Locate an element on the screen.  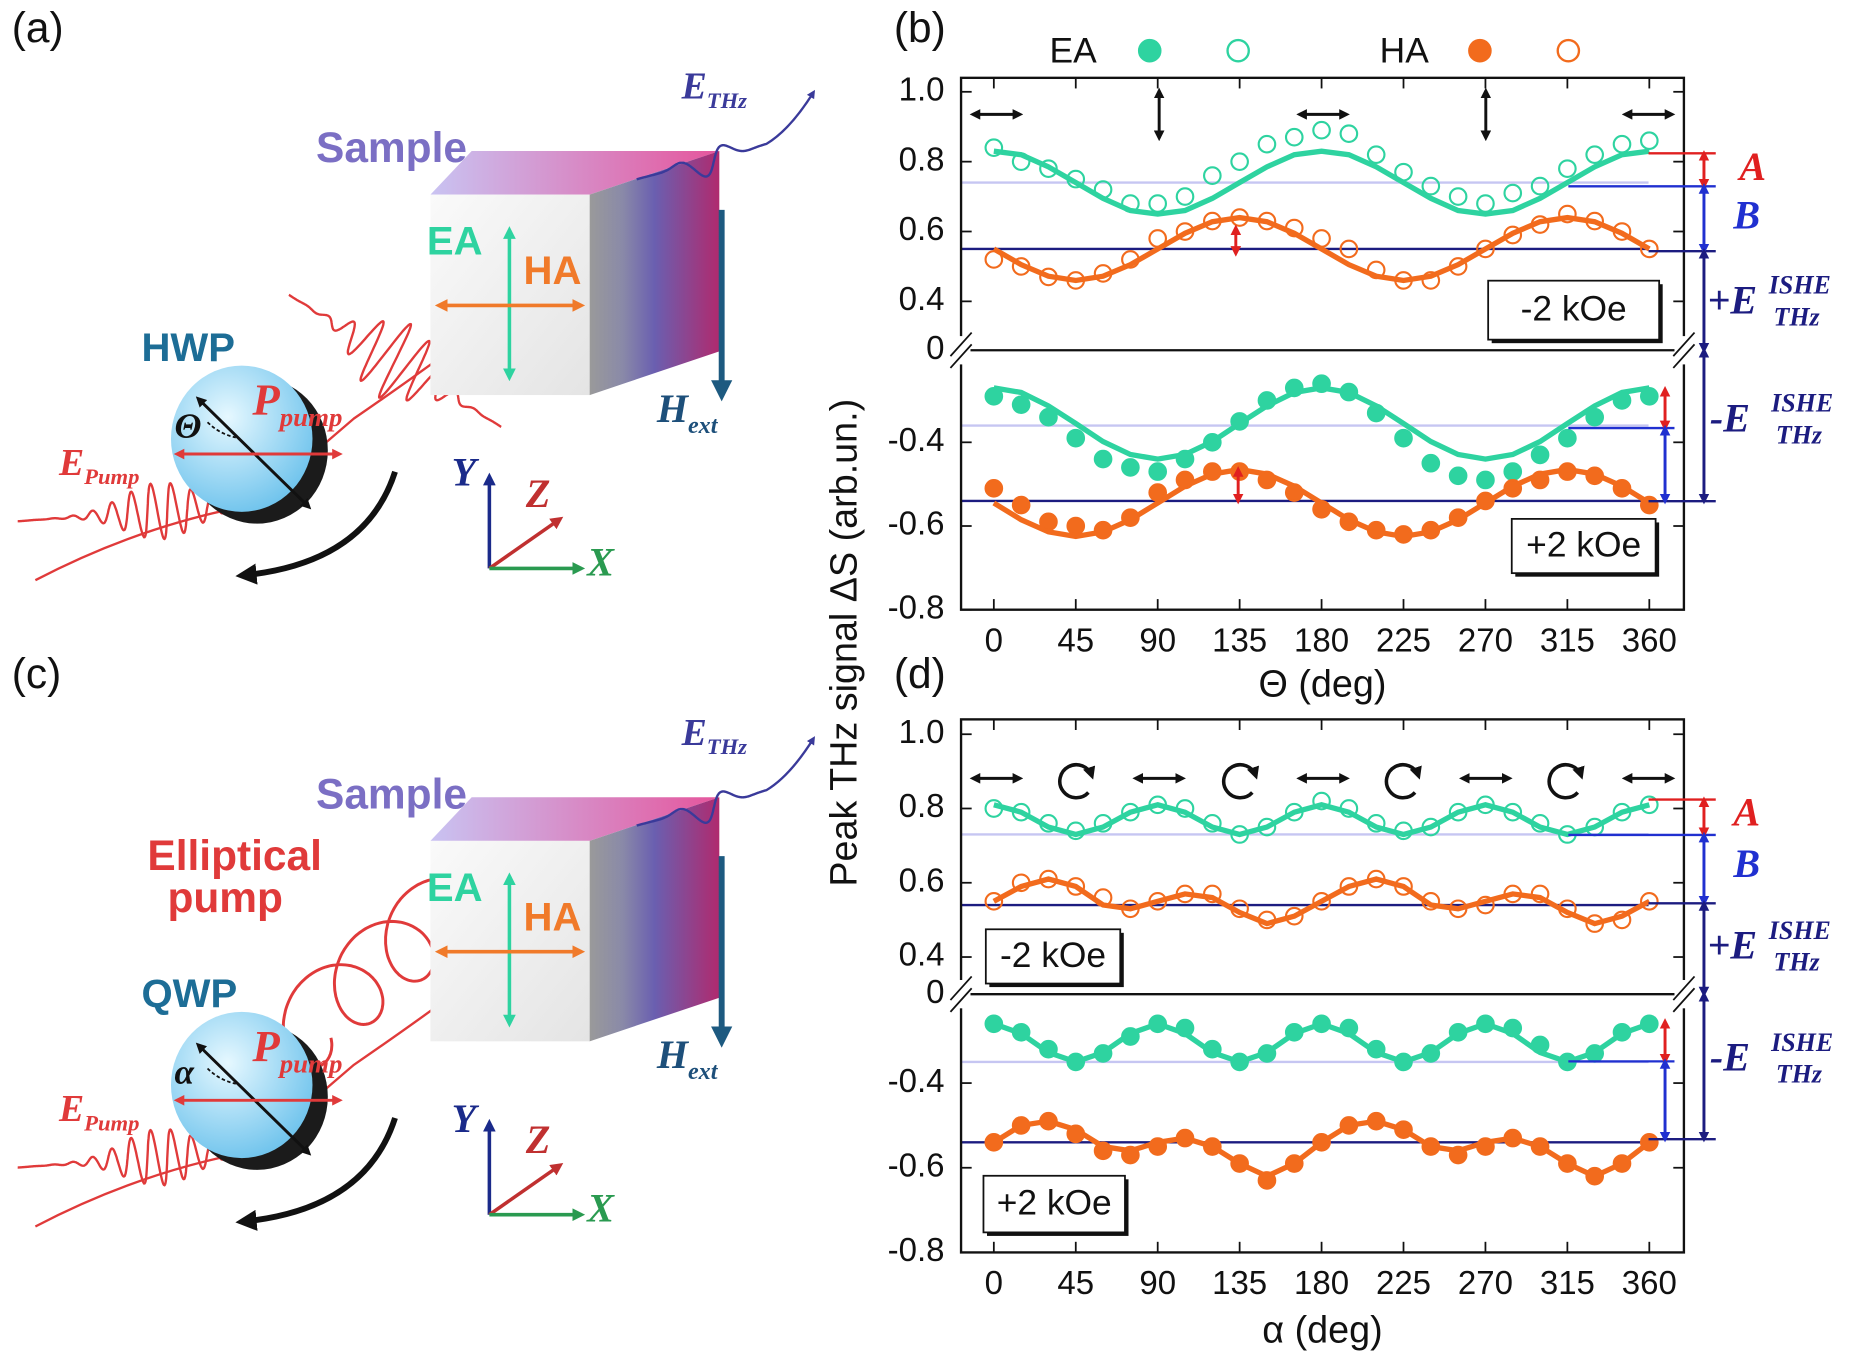
e-ishe-label: -E is located at coordinates (1730, 1057).